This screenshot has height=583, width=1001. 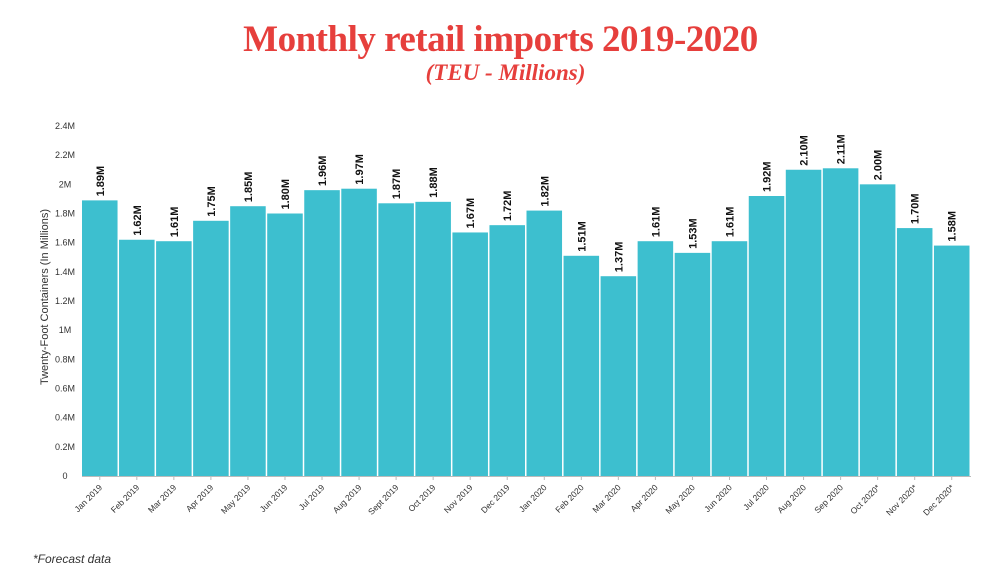 I want to click on x-tick-label: Oct 2019, so click(x=422, y=498).